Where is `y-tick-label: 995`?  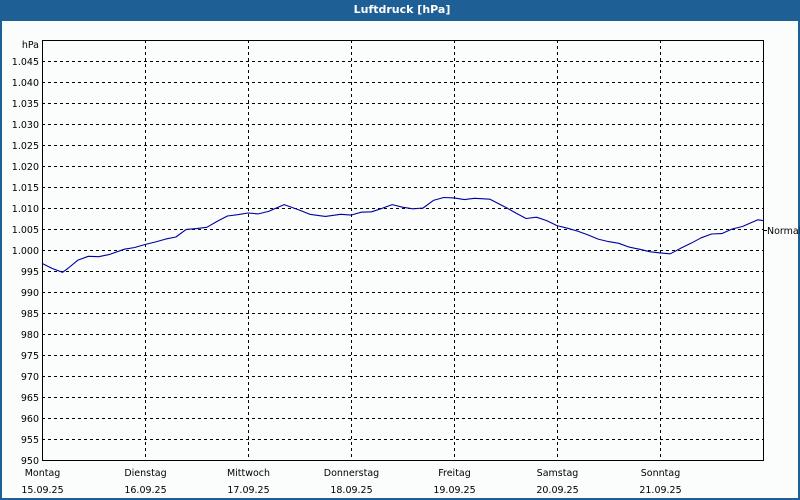
y-tick-label: 995 is located at coordinates (30, 272).